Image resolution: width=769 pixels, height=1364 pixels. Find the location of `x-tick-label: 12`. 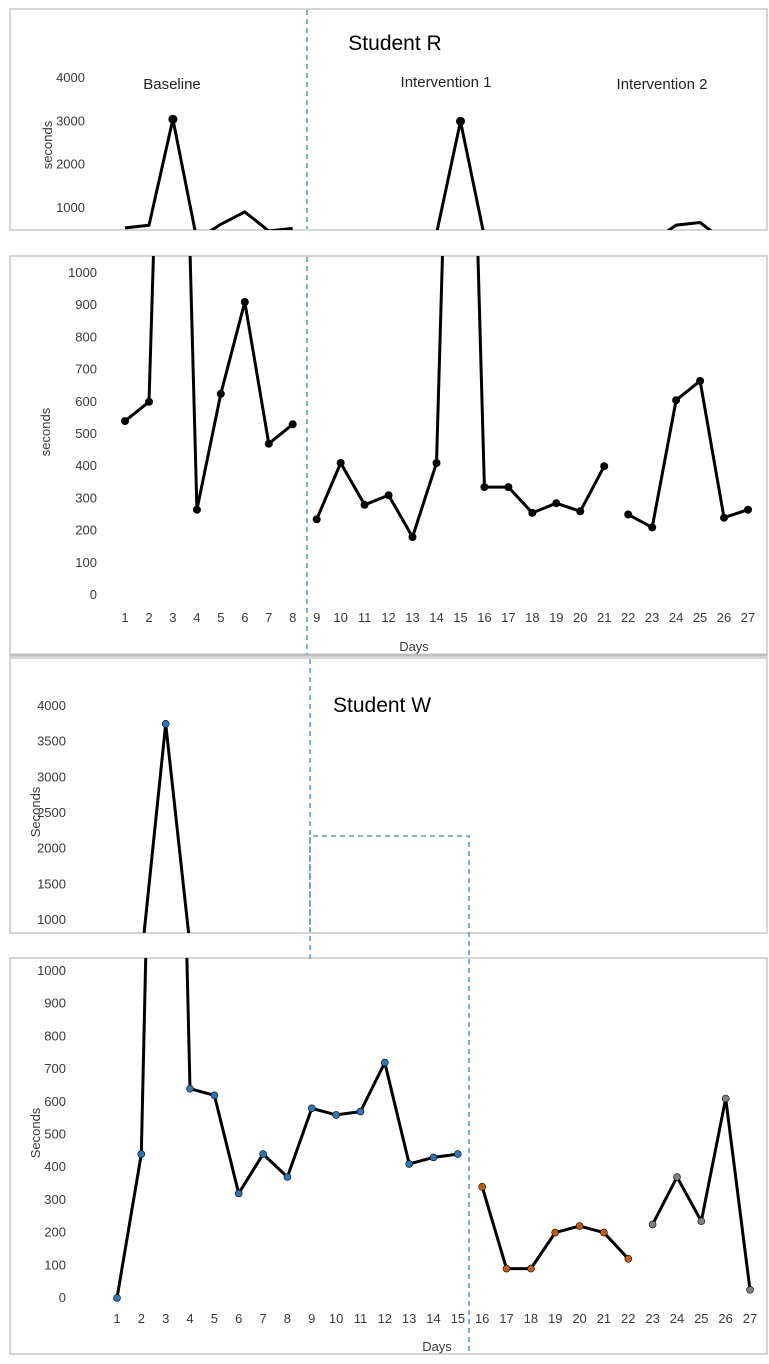

x-tick-label: 12 is located at coordinates (388, 617).